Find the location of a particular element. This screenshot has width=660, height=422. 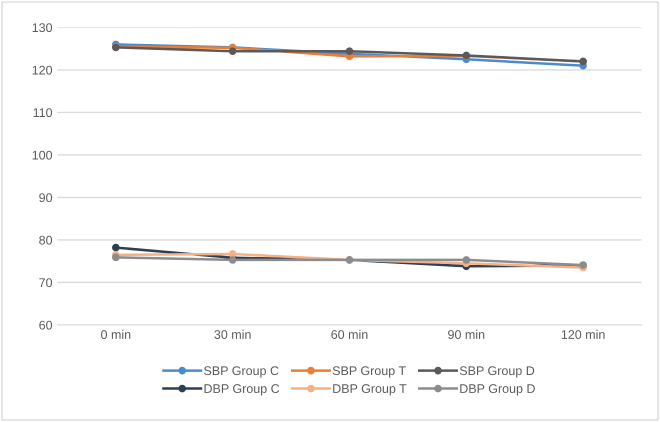

legend-label: DBP Group D is located at coordinates (497, 390).